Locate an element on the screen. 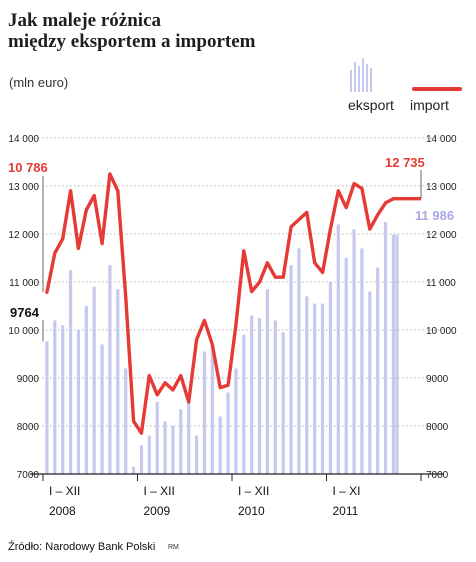  export-bar-extension is located at coordinates (397, 354).